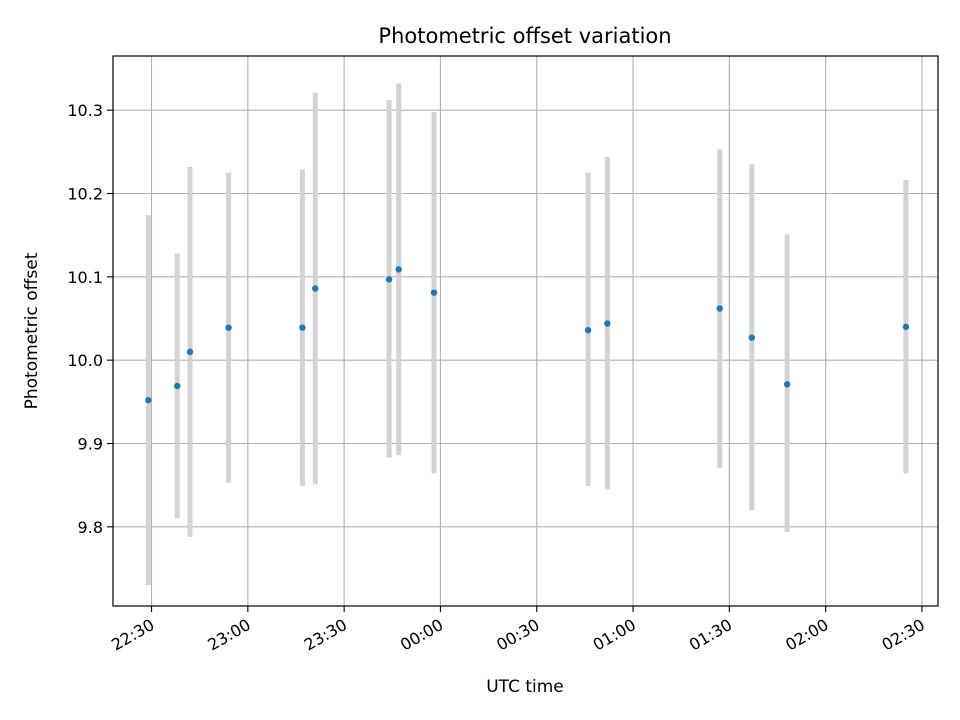 This screenshot has height=720, width=960. What do you see at coordinates (32, 330) in the screenshot?
I see `y-axis-label: Photometric offset` at bounding box center [32, 330].